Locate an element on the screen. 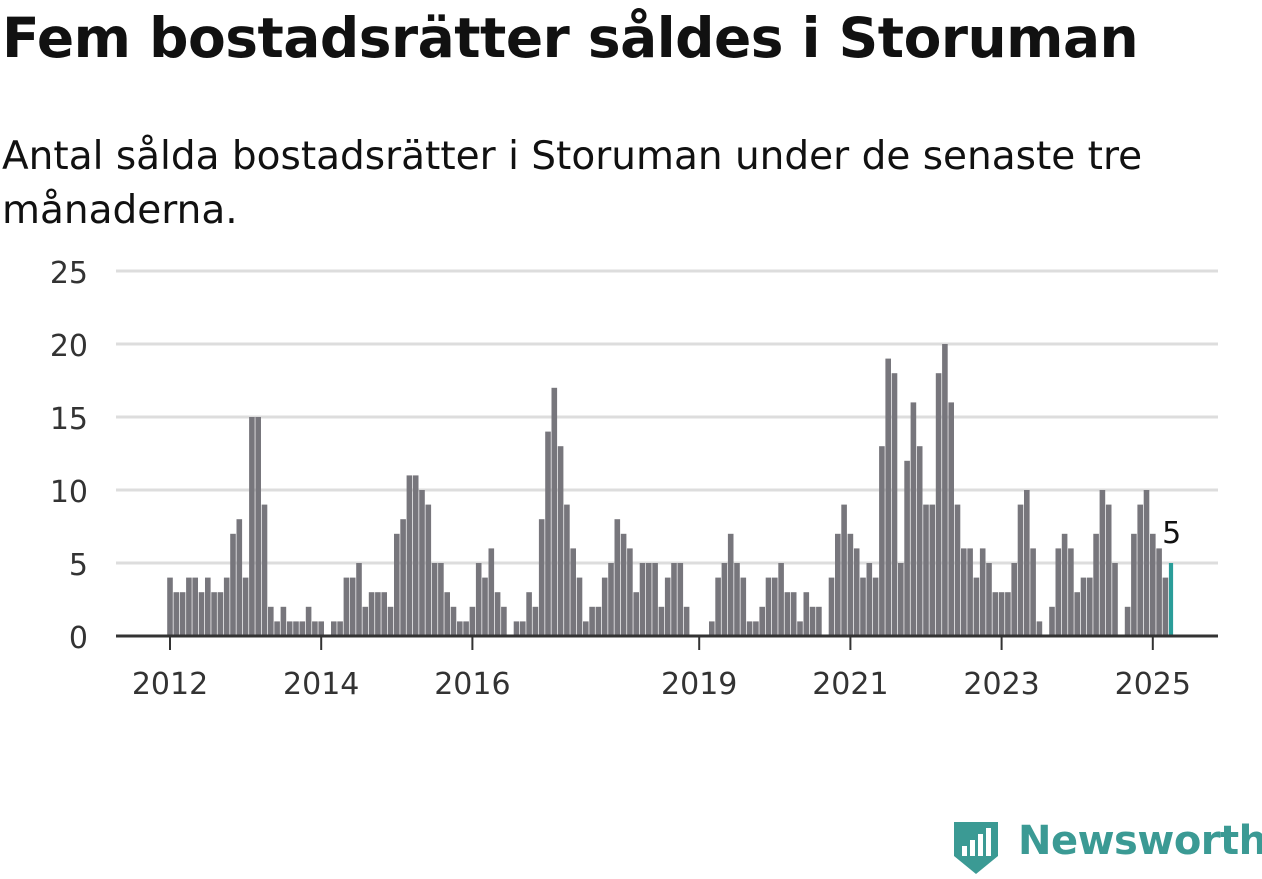 Image resolution: width=1262 pixels, height=879 pixels. x-tick-label: 2025 is located at coordinates (1153, 684).